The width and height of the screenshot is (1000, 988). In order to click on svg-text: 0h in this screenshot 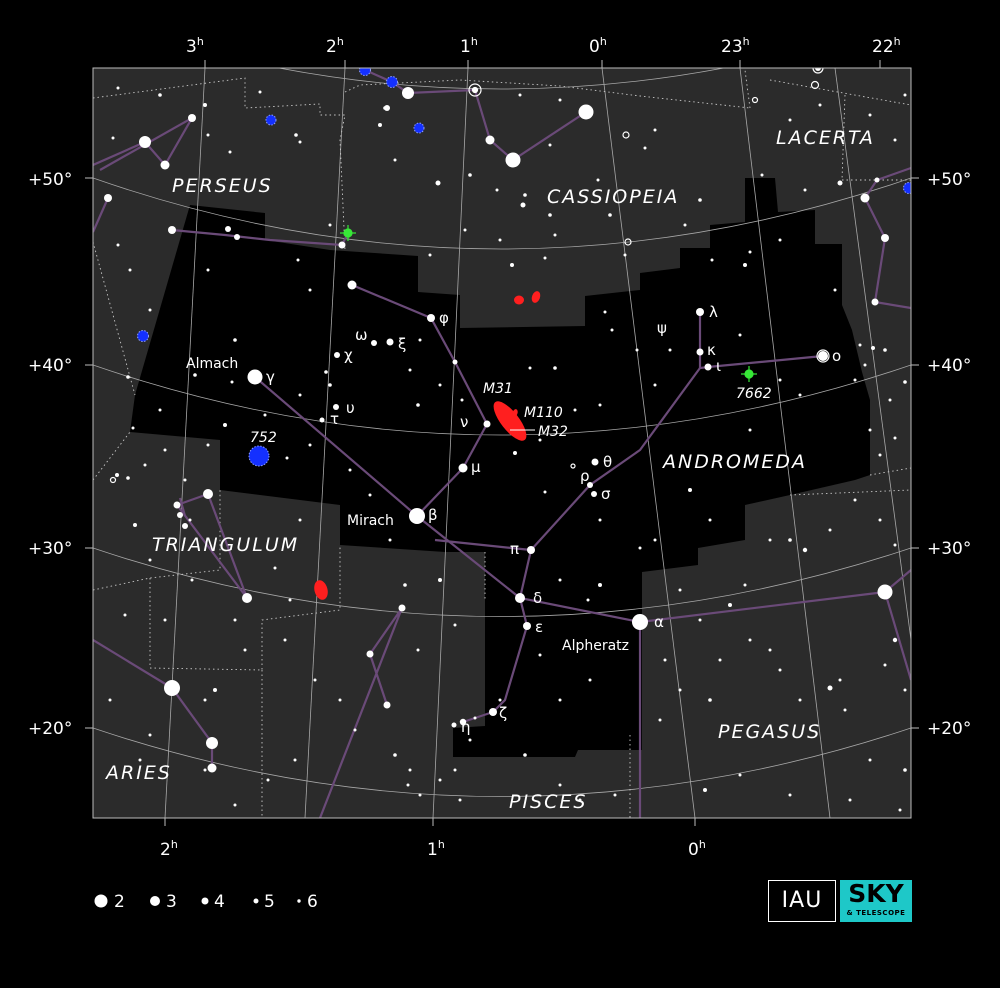, I will do `click(697, 849)`.